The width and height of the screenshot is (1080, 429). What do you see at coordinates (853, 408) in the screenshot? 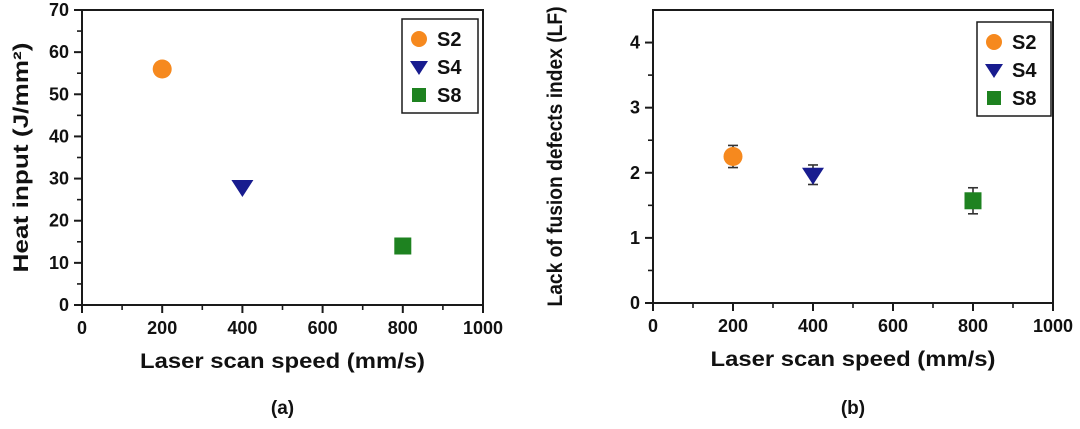
I see `panel-caption: (b)` at bounding box center [853, 408].